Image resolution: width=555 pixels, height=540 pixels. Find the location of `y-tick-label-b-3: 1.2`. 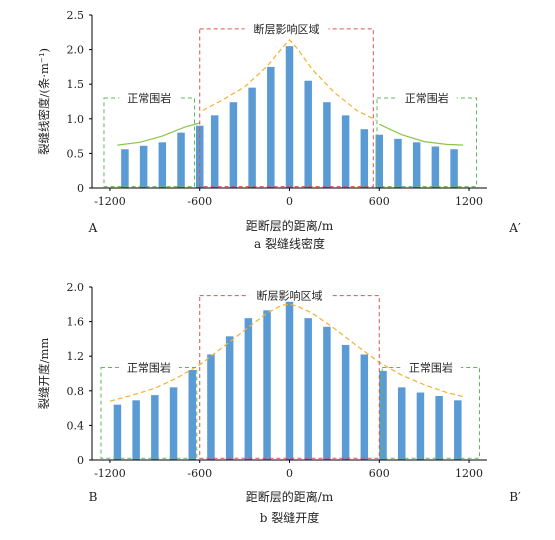

y-tick-label-b-3: 1.2 is located at coordinates (76, 356).